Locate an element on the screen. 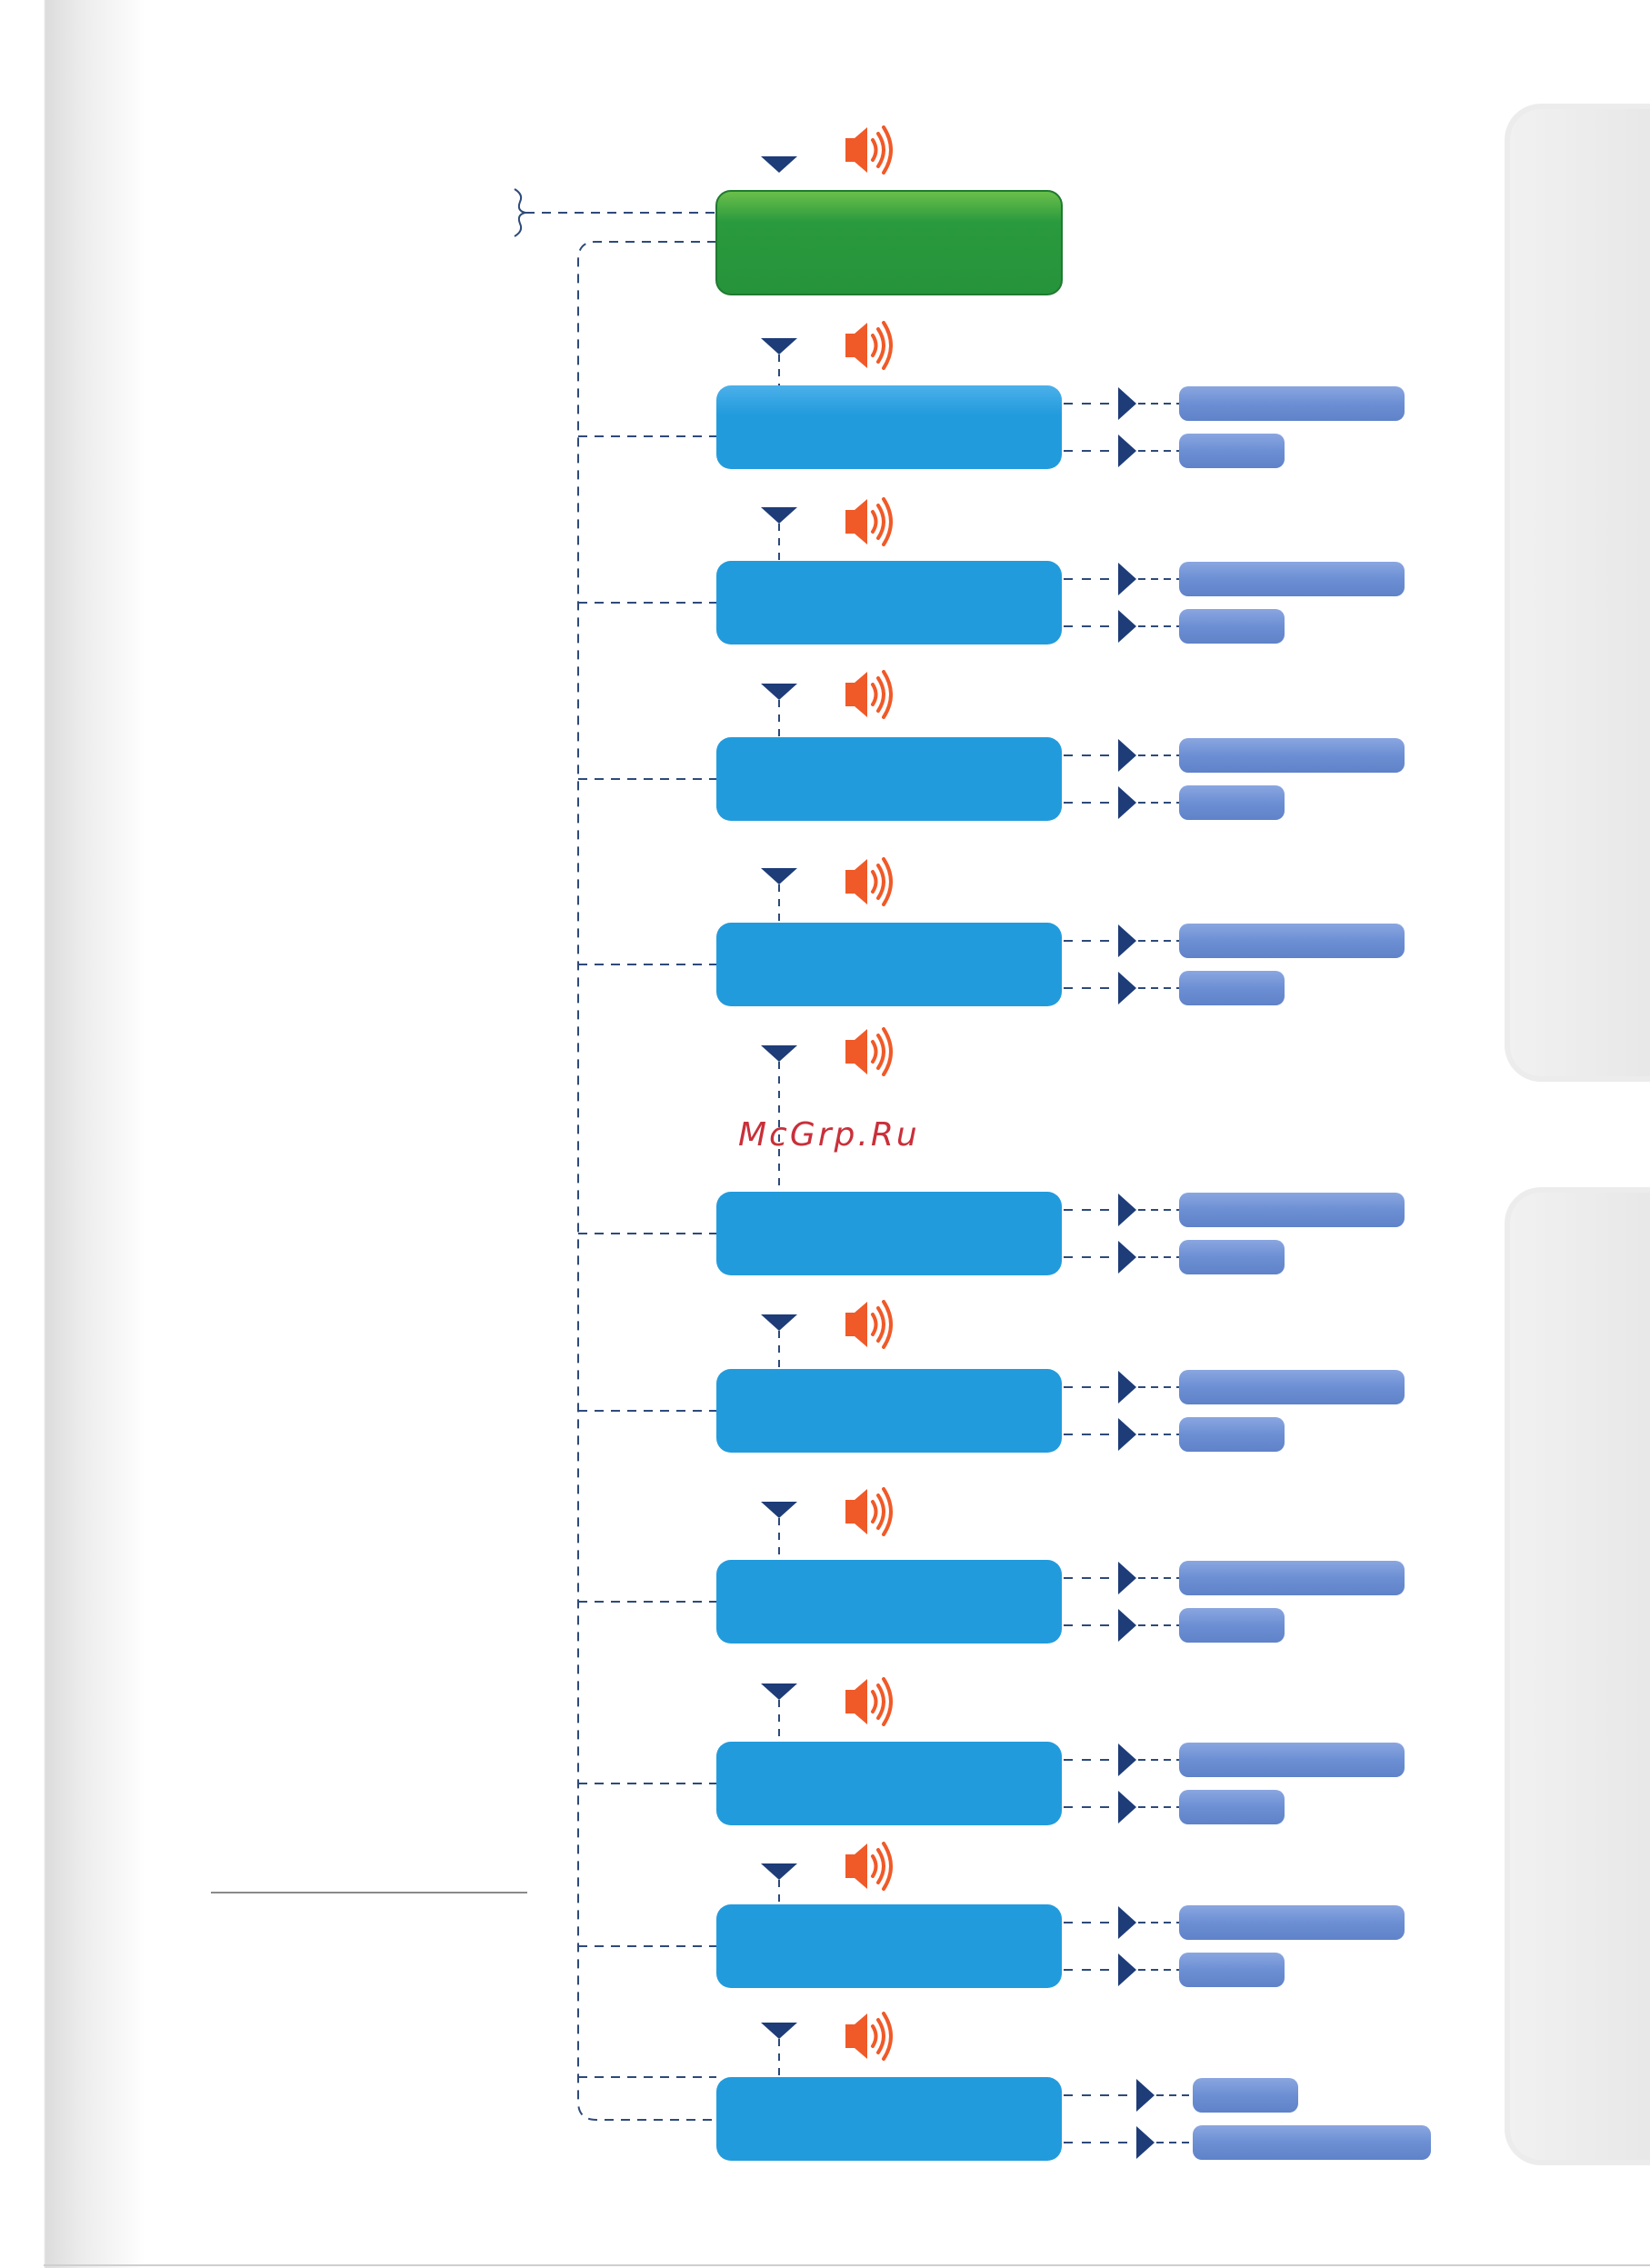 The image size is (1650, 2268). side-tab-bottom is located at coordinates (1578, 1676).